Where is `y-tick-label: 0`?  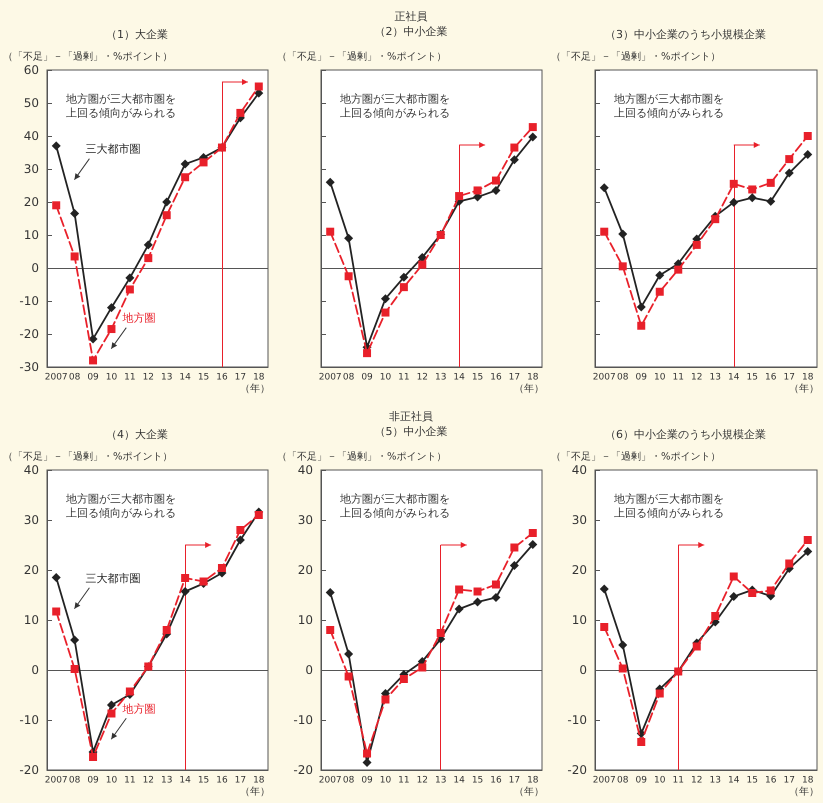 y-tick-label: 0 is located at coordinates (583, 670).